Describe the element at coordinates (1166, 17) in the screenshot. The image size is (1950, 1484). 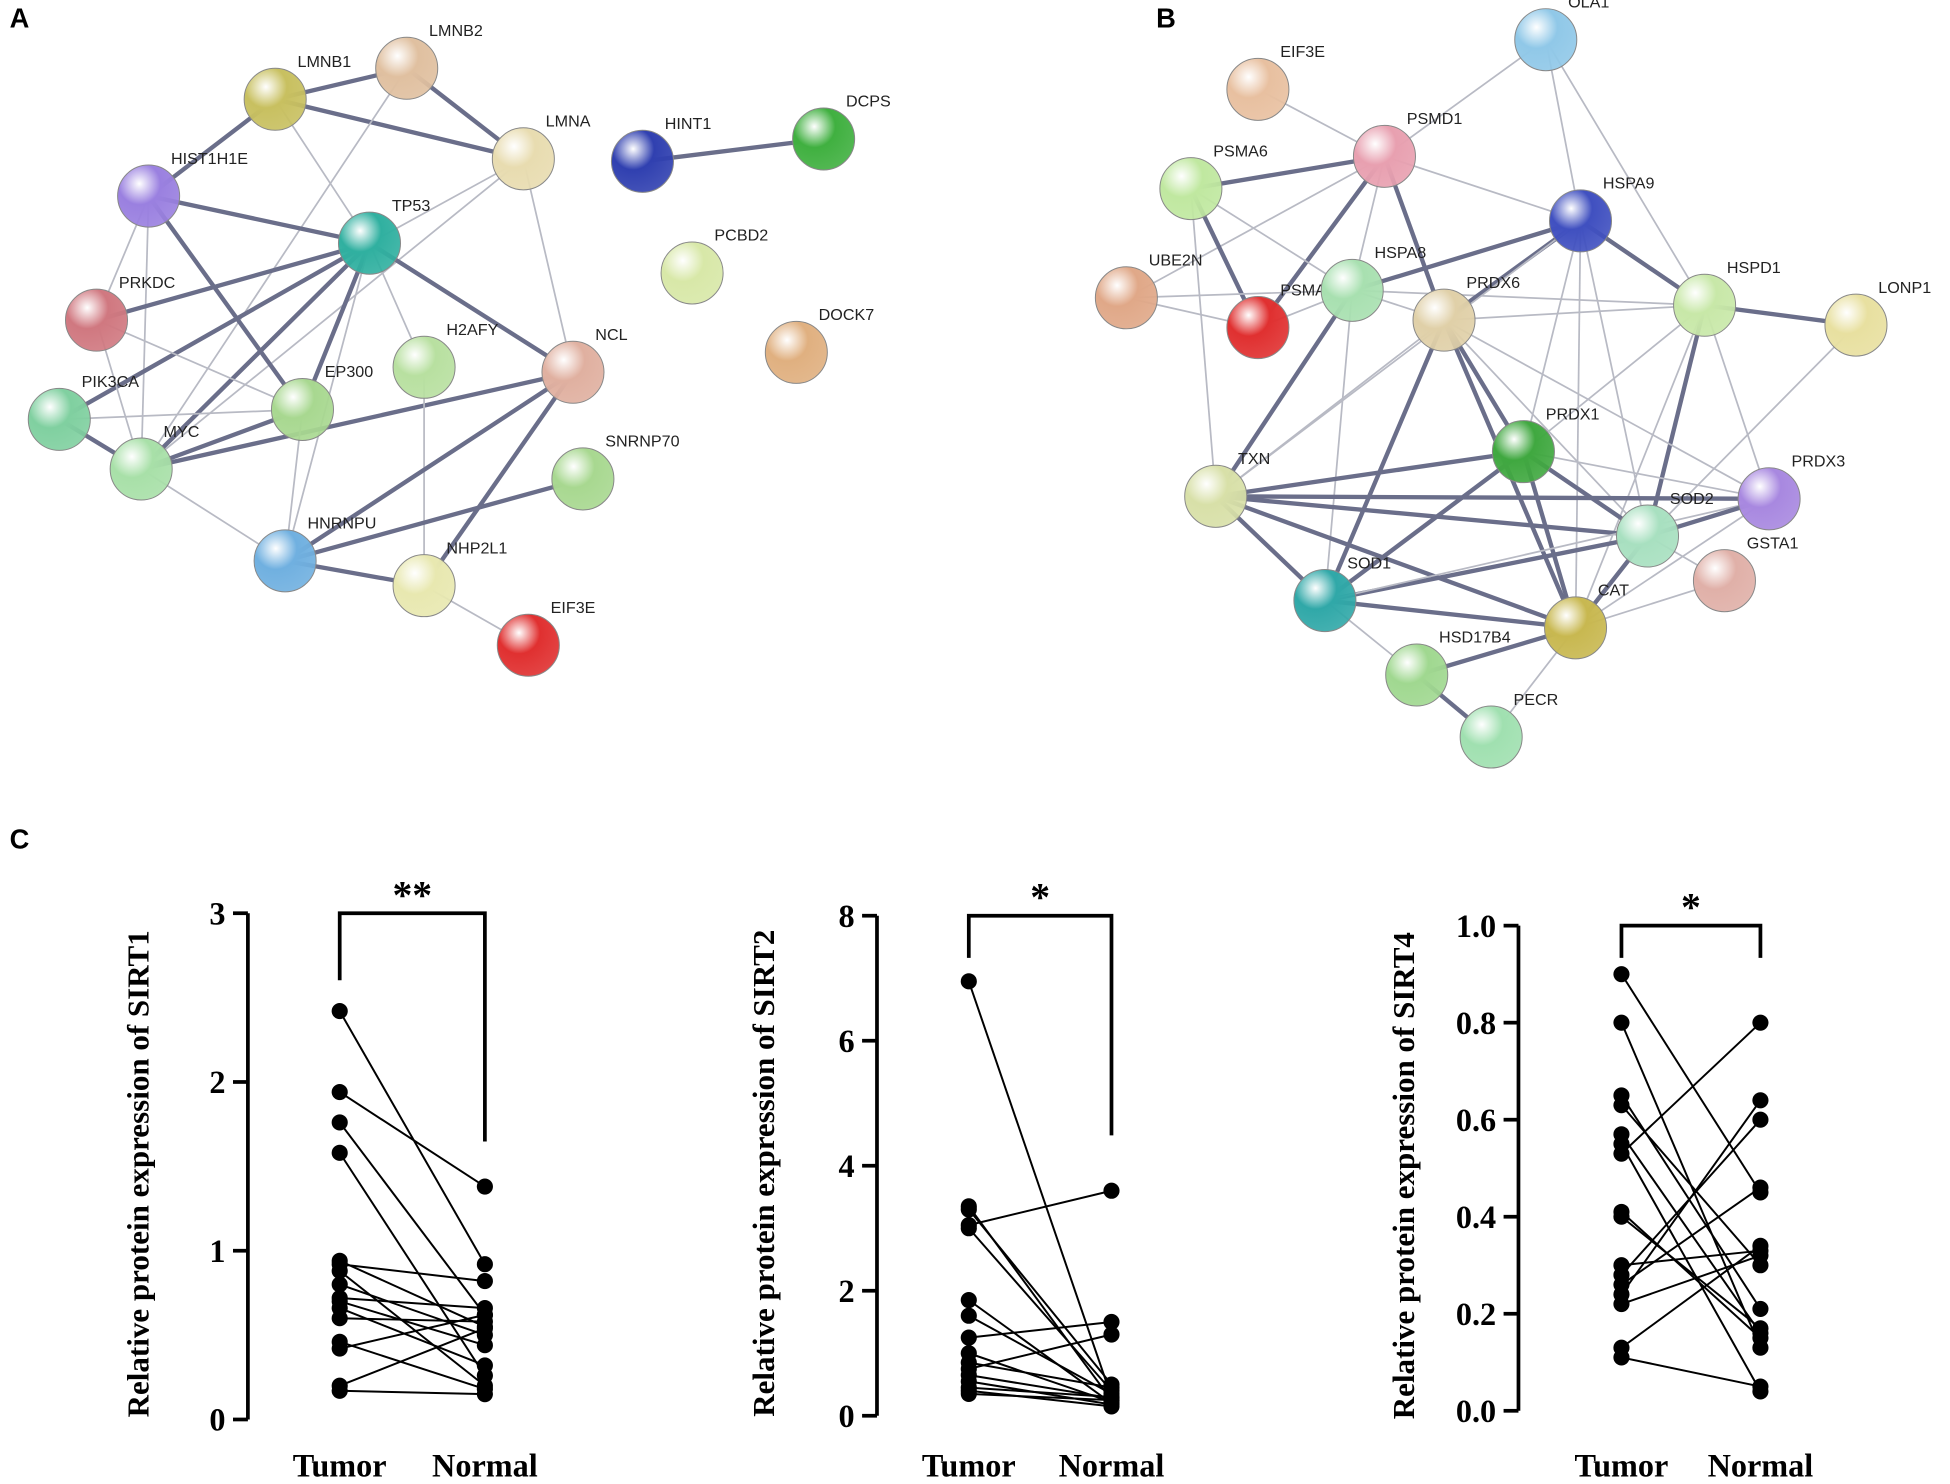
I see `panel-label: B` at that location.